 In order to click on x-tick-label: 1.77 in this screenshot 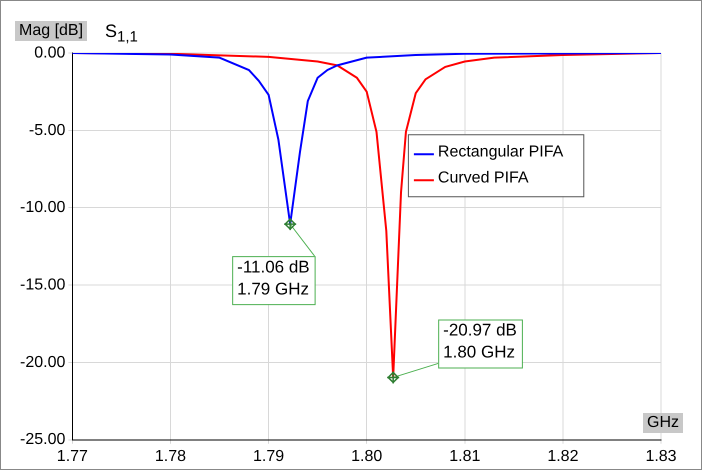, I will do `click(72, 456)`.